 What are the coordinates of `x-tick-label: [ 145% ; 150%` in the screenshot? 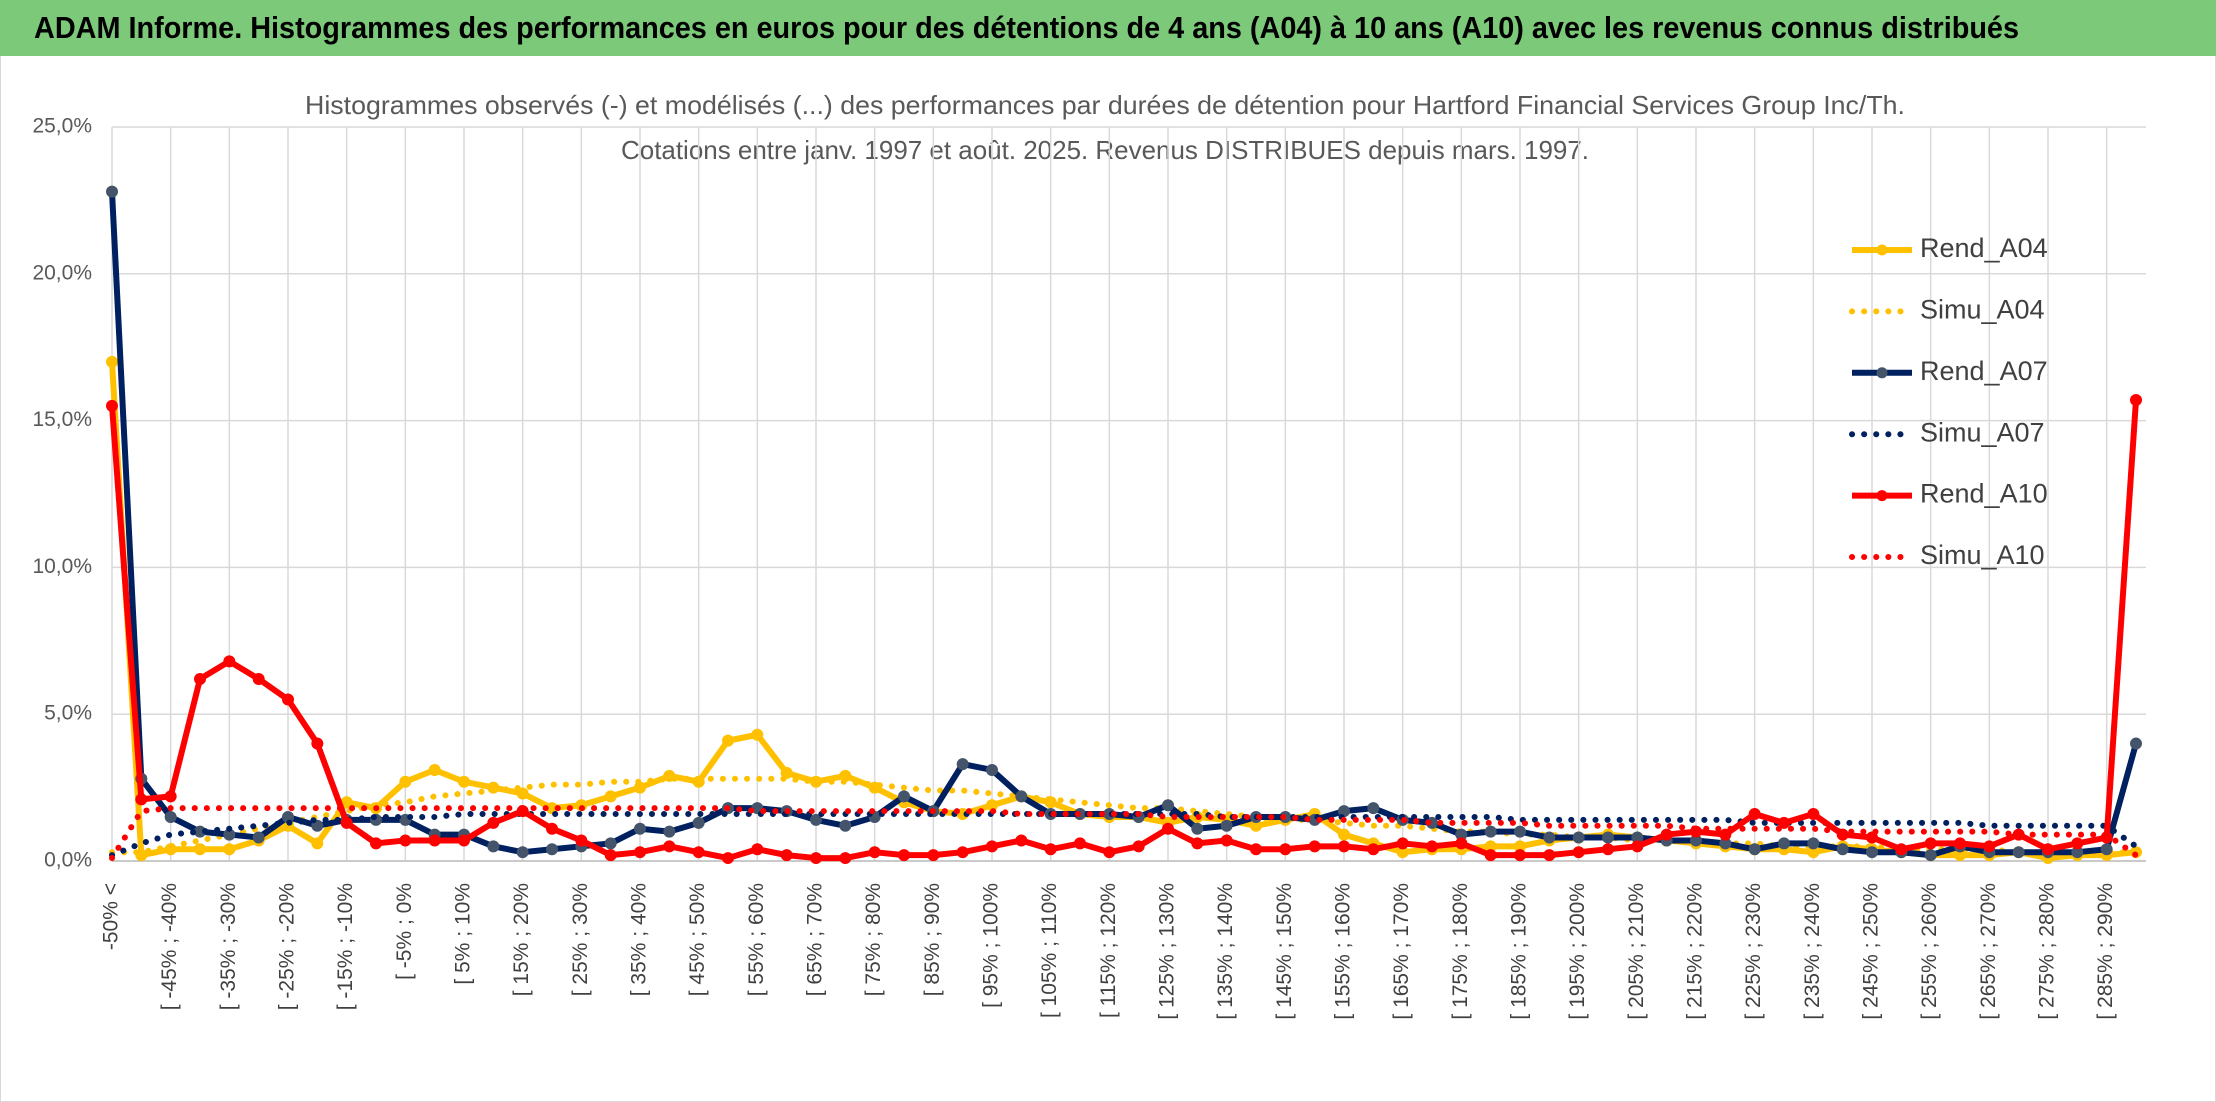 It's located at (1284, 951).